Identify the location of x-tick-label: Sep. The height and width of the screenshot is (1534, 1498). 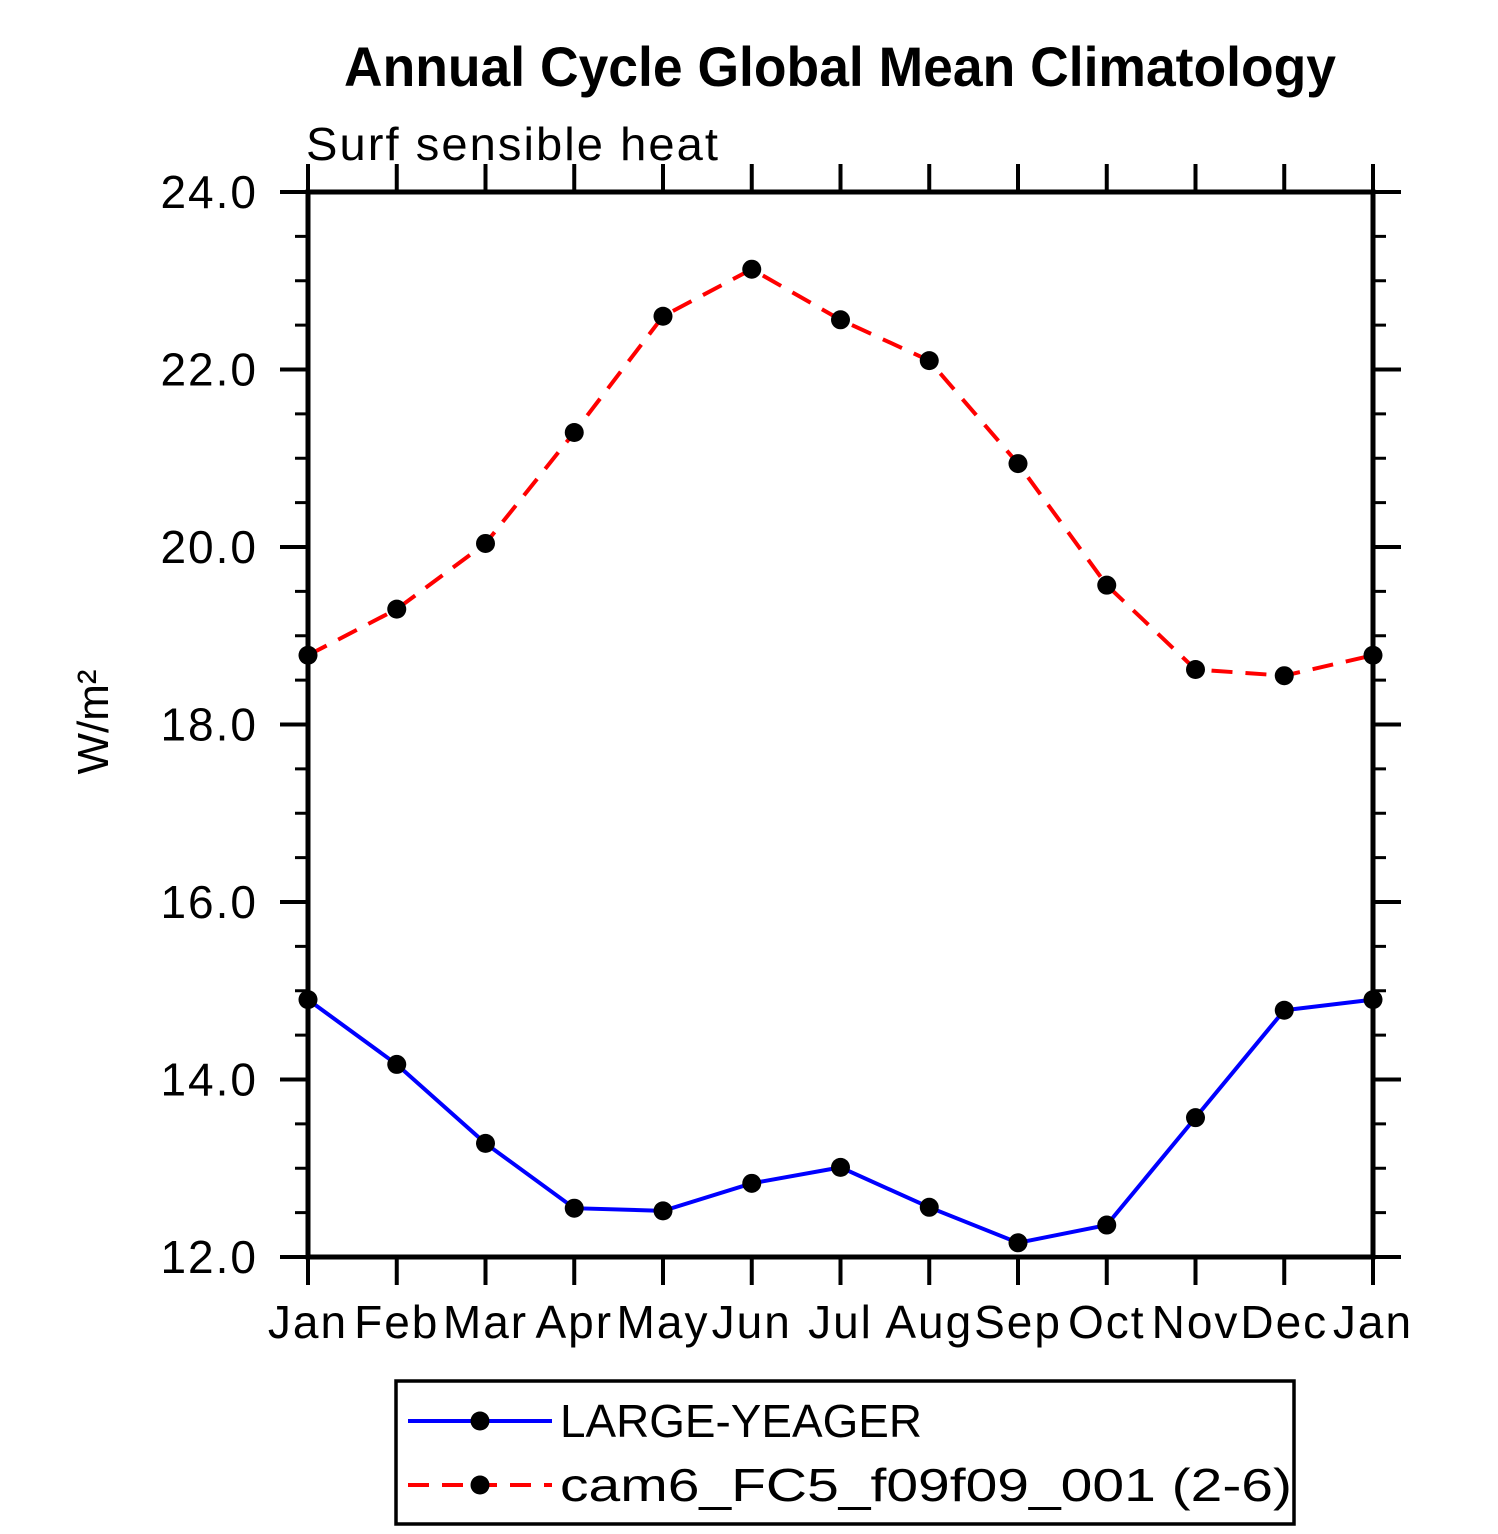
(1018, 1322).